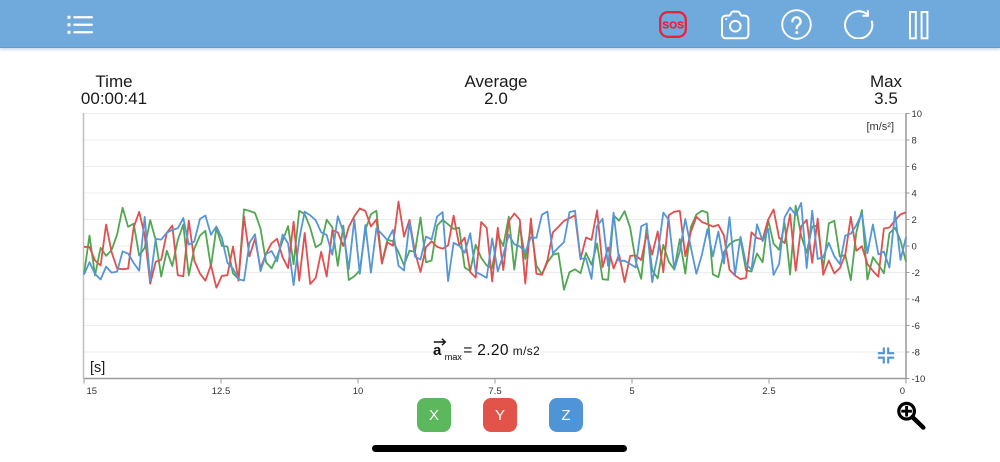 The width and height of the screenshot is (1000, 462). What do you see at coordinates (631, 391) in the screenshot?
I see `svg-text: 5` at bounding box center [631, 391].